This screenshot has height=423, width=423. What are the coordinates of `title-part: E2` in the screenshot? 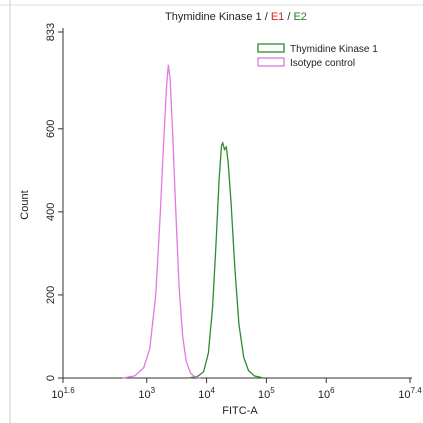 It's located at (299, 17).